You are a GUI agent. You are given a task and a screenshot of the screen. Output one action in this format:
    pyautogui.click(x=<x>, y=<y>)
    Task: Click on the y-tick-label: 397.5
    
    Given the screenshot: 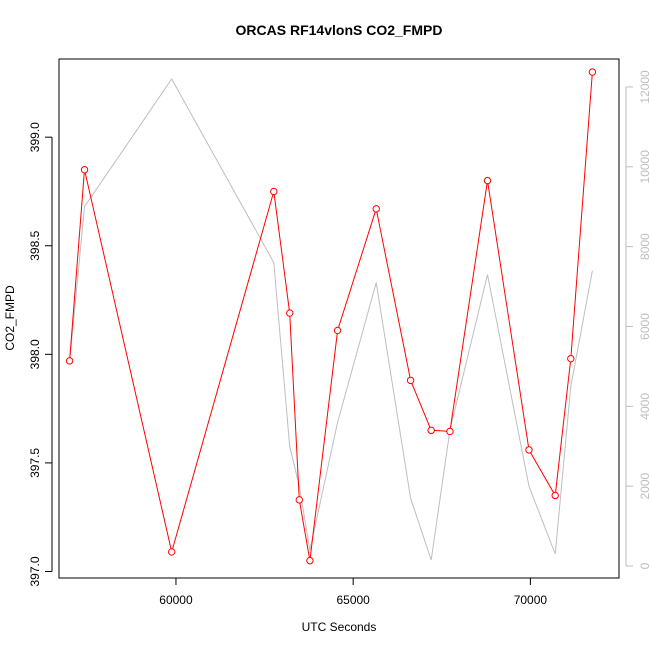 What is the action you would take?
    pyautogui.click(x=35, y=463)
    